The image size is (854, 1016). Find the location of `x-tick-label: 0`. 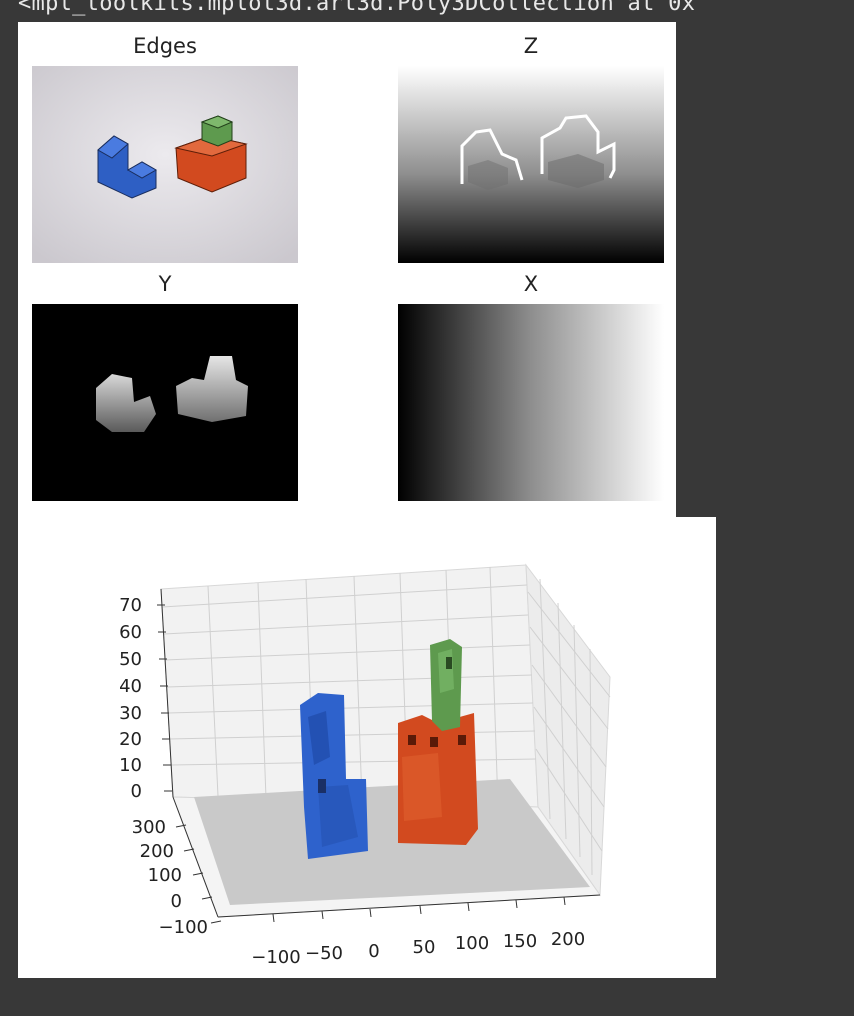

x-tick-label: 0 is located at coordinates (373, 951).